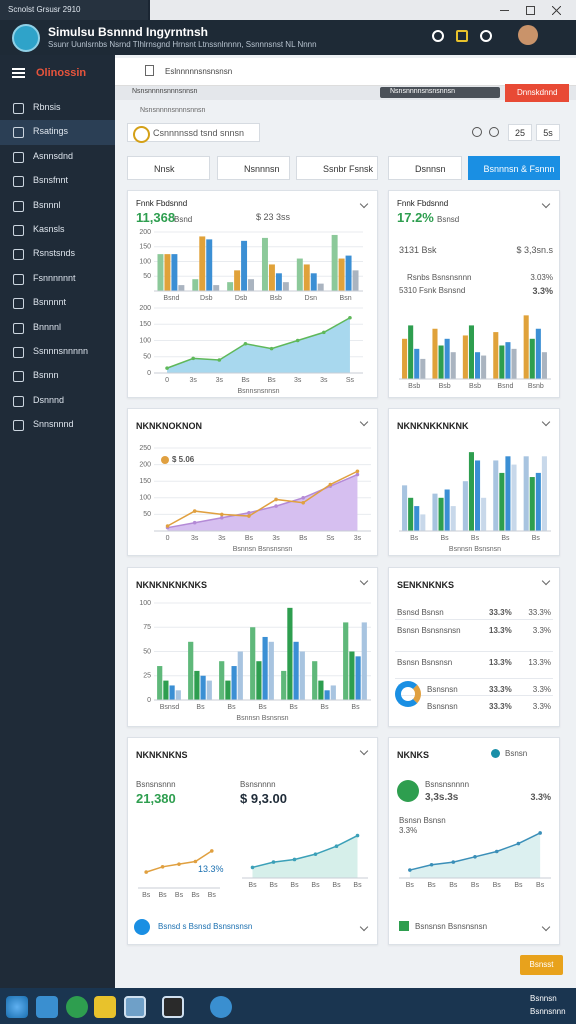  What do you see at coordinates (26, 38) in the screenshot?
I see `avatar` at bounding box center [26, 38].